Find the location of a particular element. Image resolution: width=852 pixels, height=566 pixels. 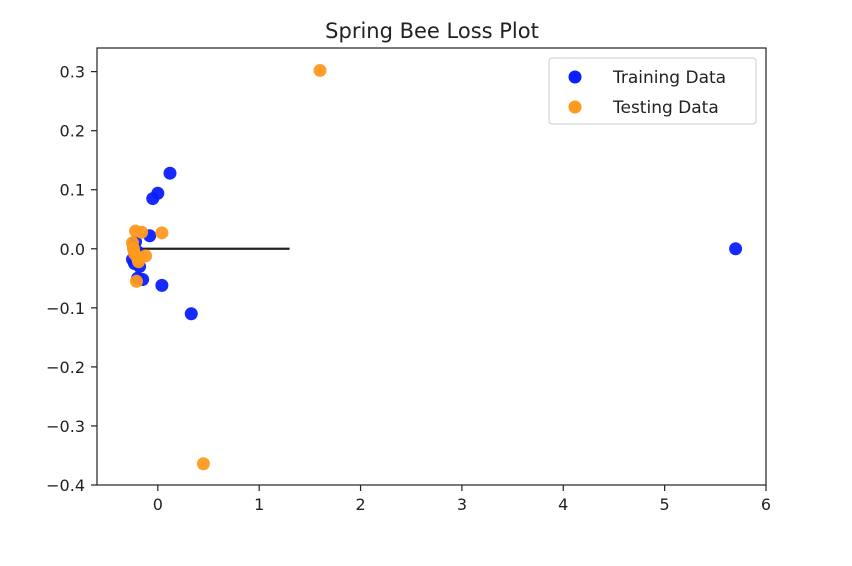

y-tick-label: −0.1 is located at coordinates (65, 308).